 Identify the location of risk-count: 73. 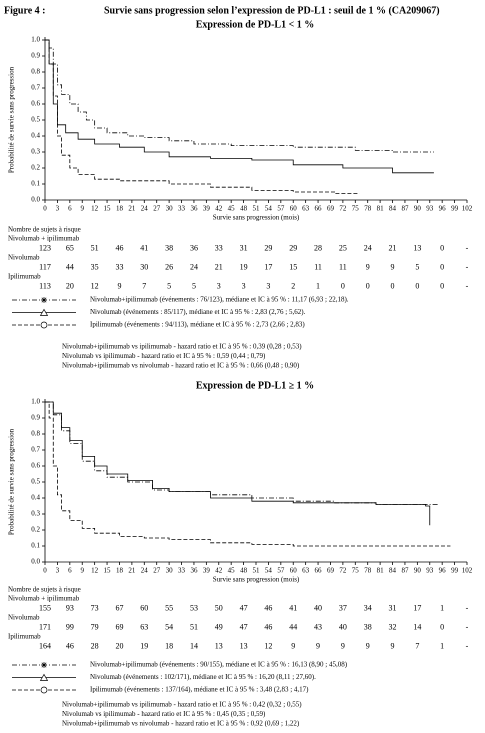
(95, 607).